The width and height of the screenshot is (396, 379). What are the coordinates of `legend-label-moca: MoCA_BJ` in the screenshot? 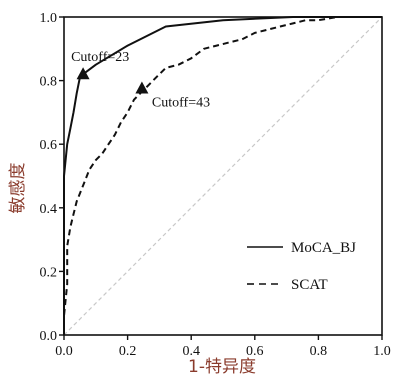 It's located at (323, 248).